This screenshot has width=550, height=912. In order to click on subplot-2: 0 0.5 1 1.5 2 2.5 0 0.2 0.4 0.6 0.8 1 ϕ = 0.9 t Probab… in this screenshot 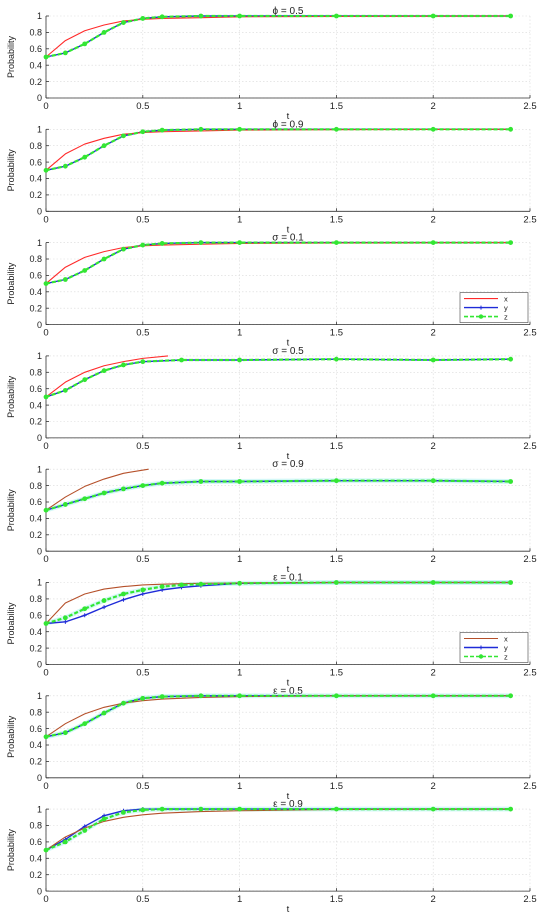, I will do `click(271, 177)`.